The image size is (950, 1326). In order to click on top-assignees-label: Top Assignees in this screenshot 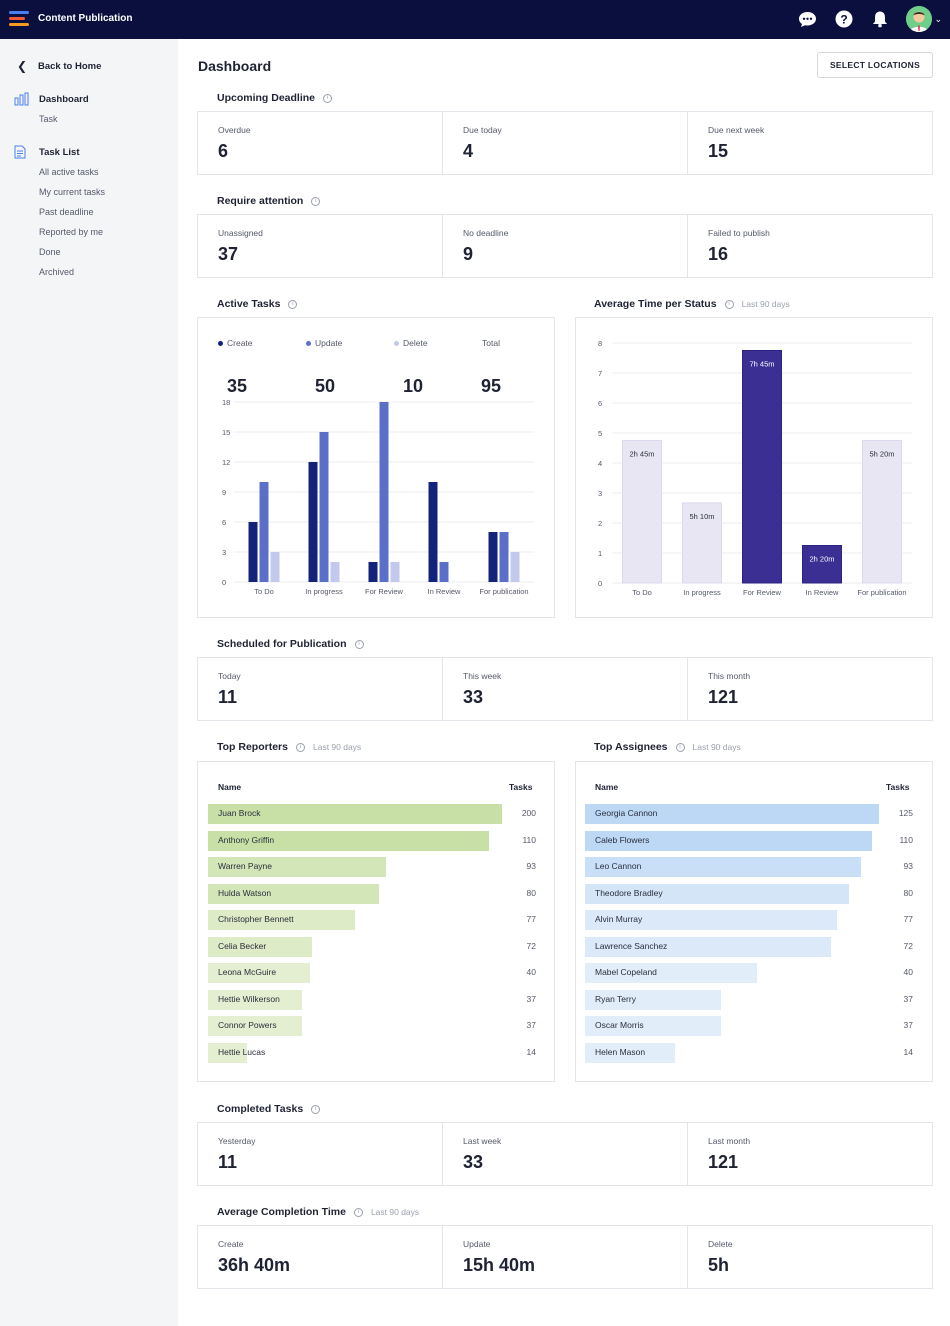, I will do `click(631, 747)`.